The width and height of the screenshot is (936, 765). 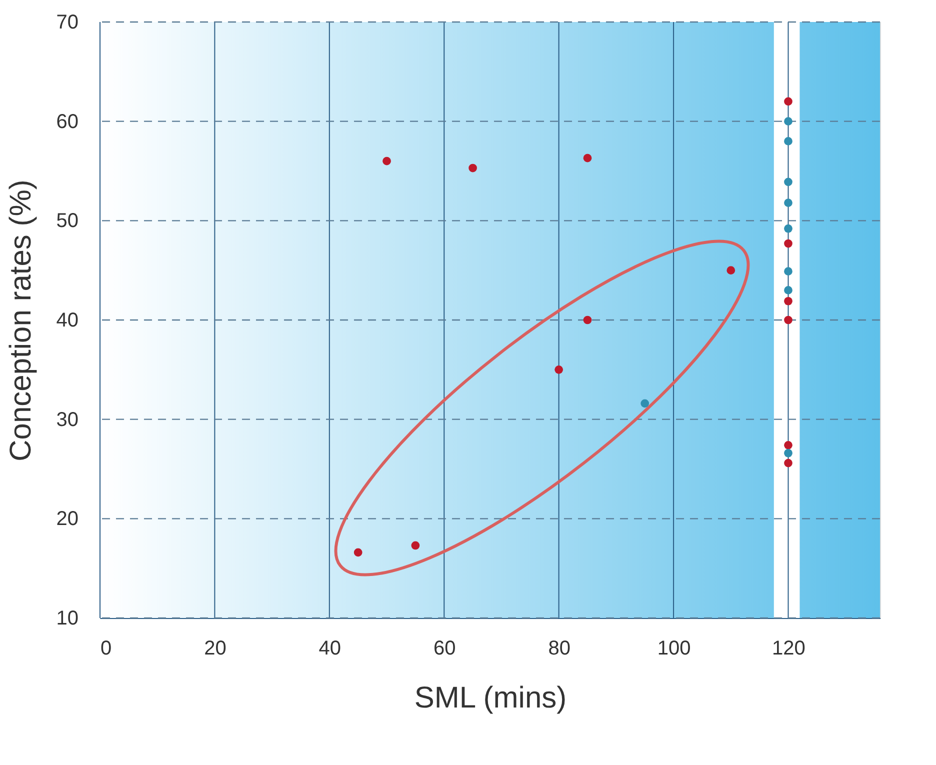 I want to click on y-tick-label: 10, so click(x=67, y=619).